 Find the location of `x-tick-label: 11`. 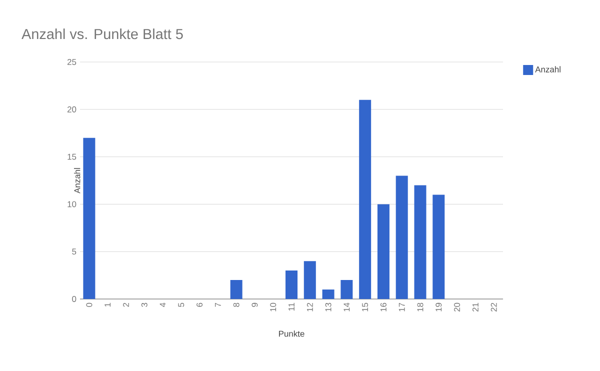

x-tick-label: 11 is located at coordinates (291, 306).